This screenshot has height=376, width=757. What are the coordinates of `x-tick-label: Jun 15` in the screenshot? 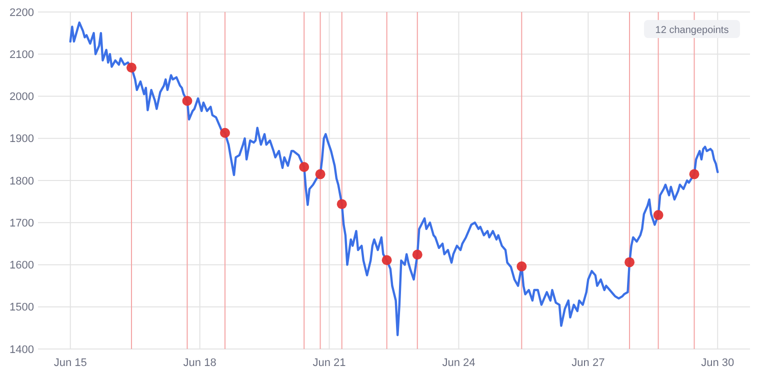 It's located at (70, 363).